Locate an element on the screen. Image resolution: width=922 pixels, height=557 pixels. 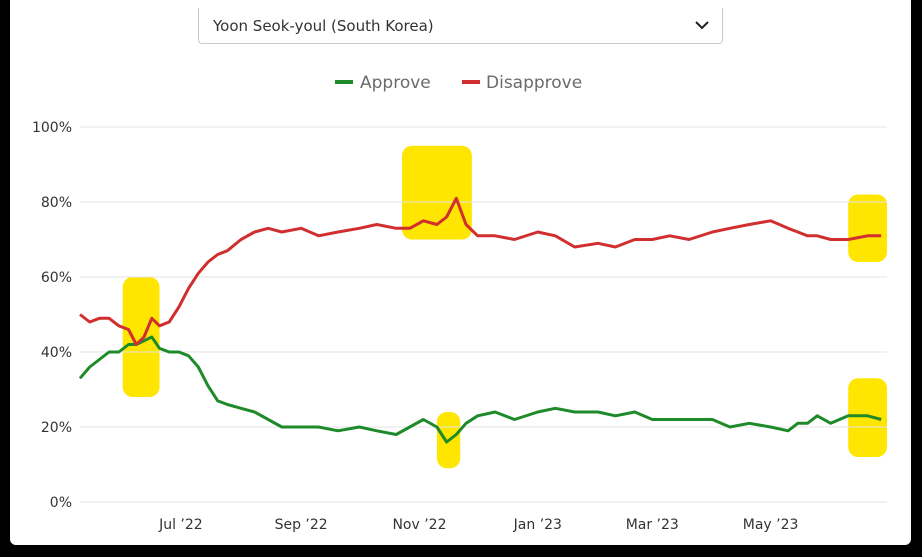
selector-label: Yoon Seok-youl (South Korea) is located at coordinates (323, 26).